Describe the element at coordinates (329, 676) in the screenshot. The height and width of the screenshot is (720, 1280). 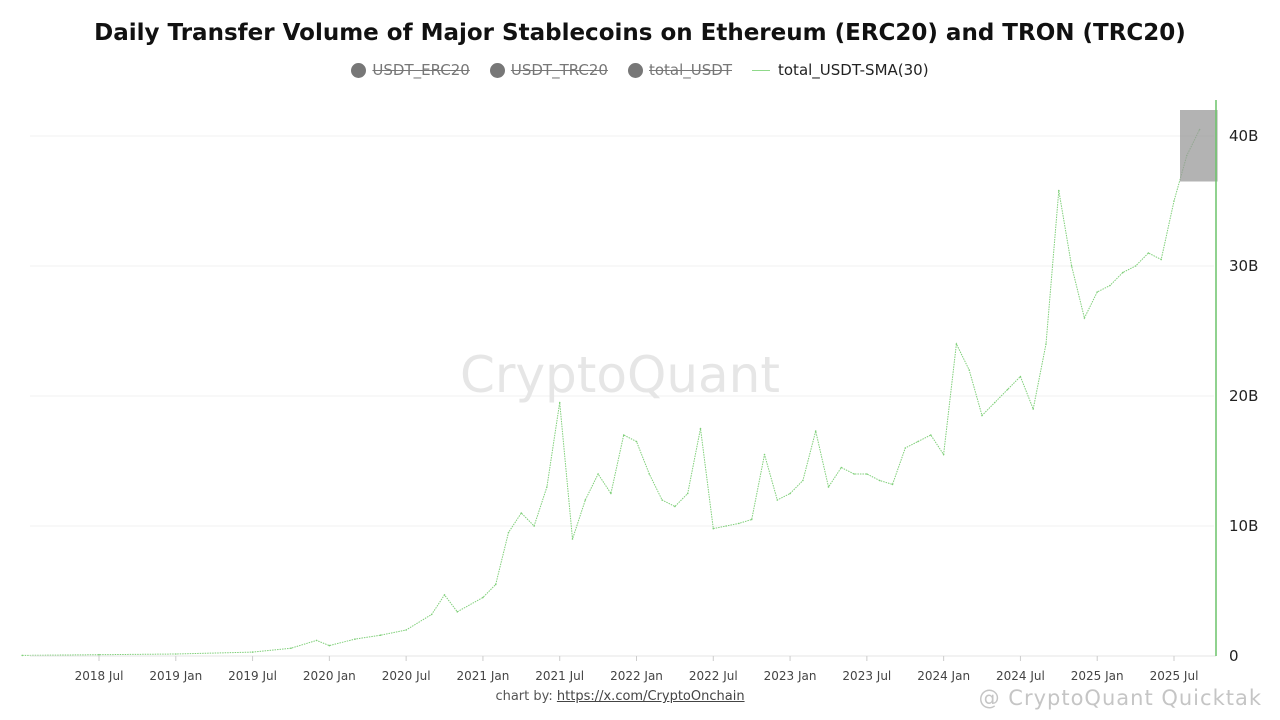
I see `x-tick-label: 2020 Jan` at that location.